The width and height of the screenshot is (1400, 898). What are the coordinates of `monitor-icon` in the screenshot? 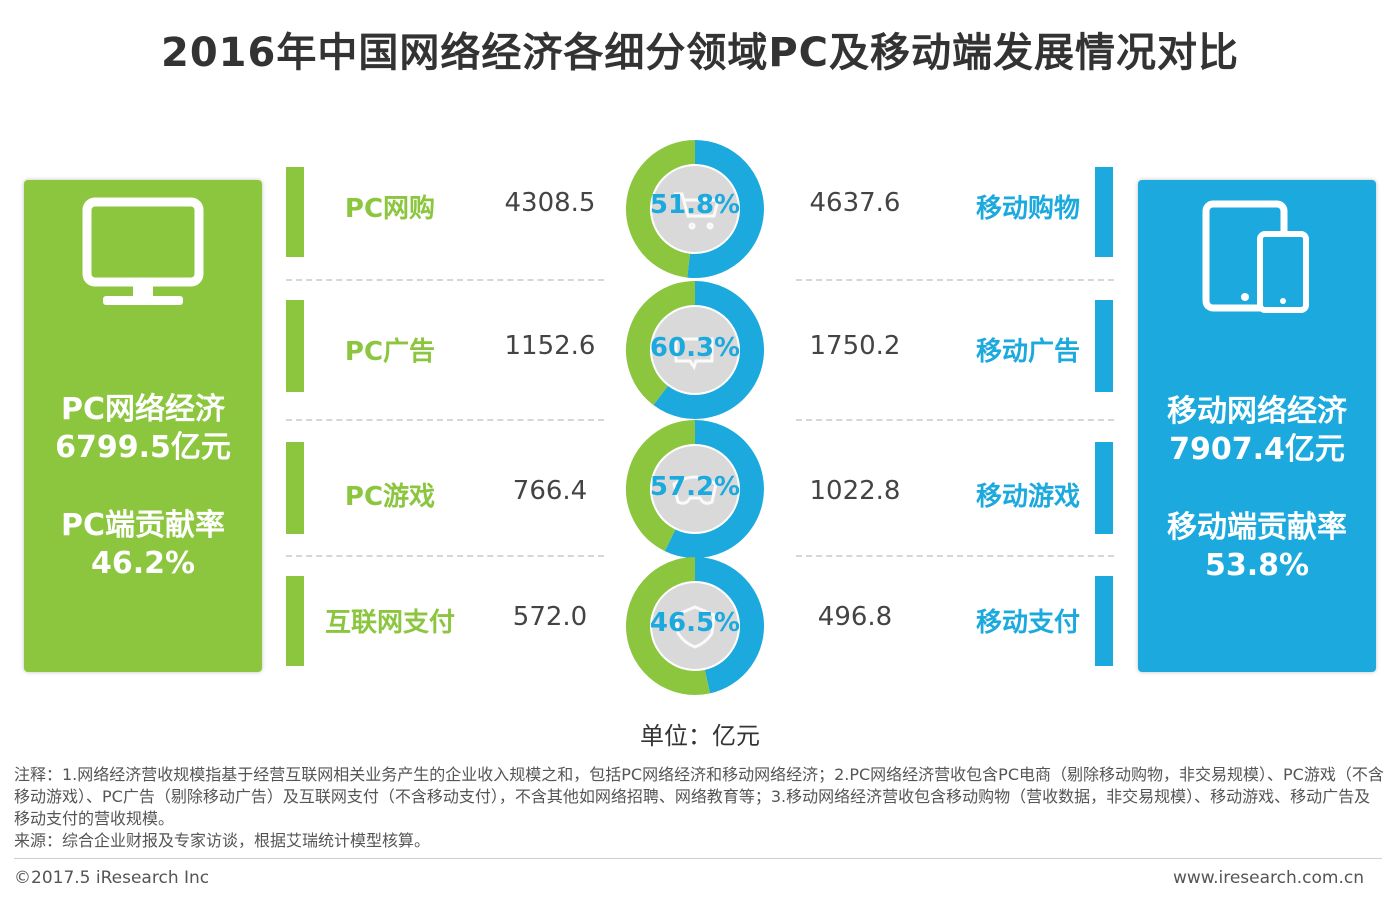 It's located at (143, 251).